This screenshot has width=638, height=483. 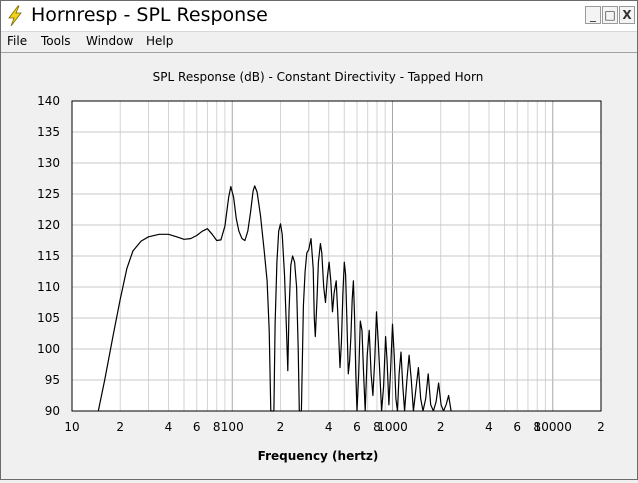 What do you see at coordinates (319, 16) in the screenshot?
I see `title-bar: Hornresp - SPL Response _ □ X` at bounding box center [319, 16].